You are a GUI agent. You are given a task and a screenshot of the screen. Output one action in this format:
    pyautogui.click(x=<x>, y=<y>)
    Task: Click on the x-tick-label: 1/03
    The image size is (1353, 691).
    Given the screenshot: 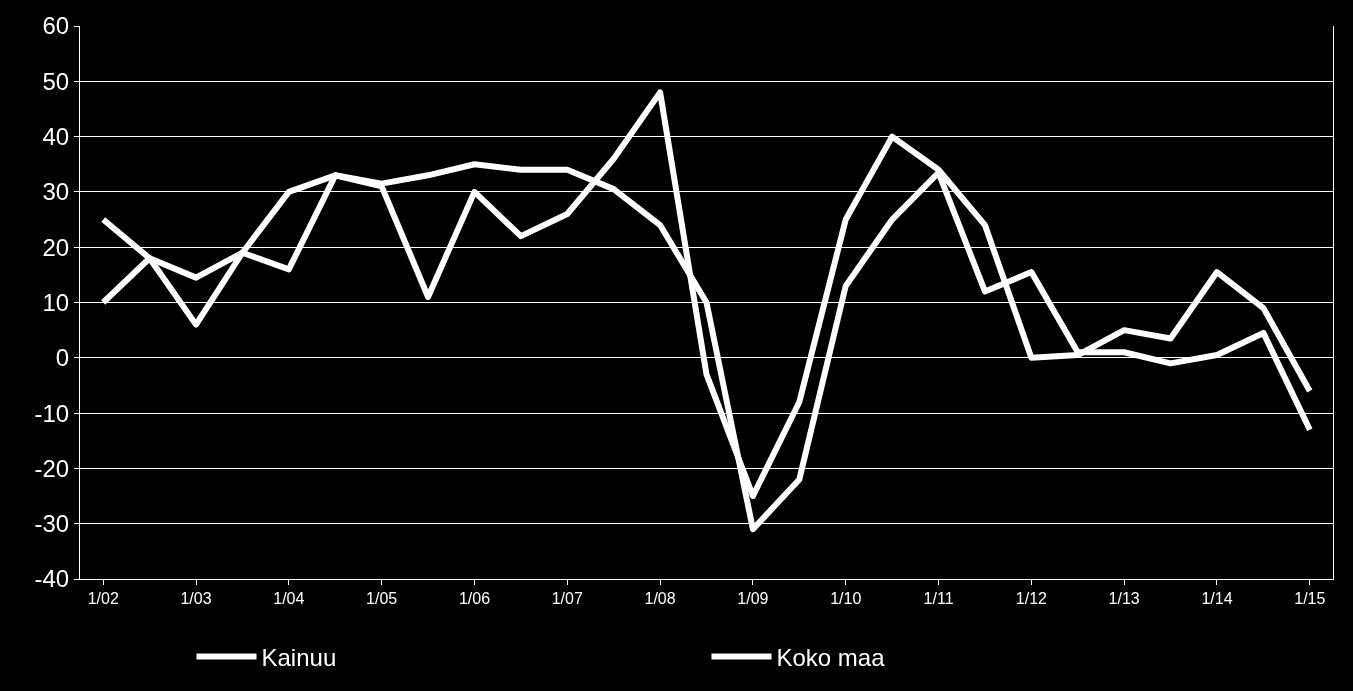 What is the action you would take?
    pyautogui.click(x=196, y=599)
    